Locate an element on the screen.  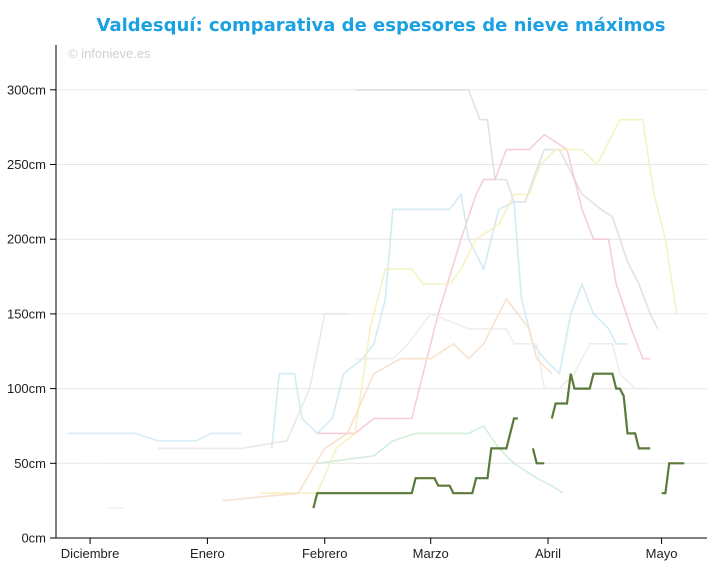
highlight-series-group is located at coordinates (498, 440).